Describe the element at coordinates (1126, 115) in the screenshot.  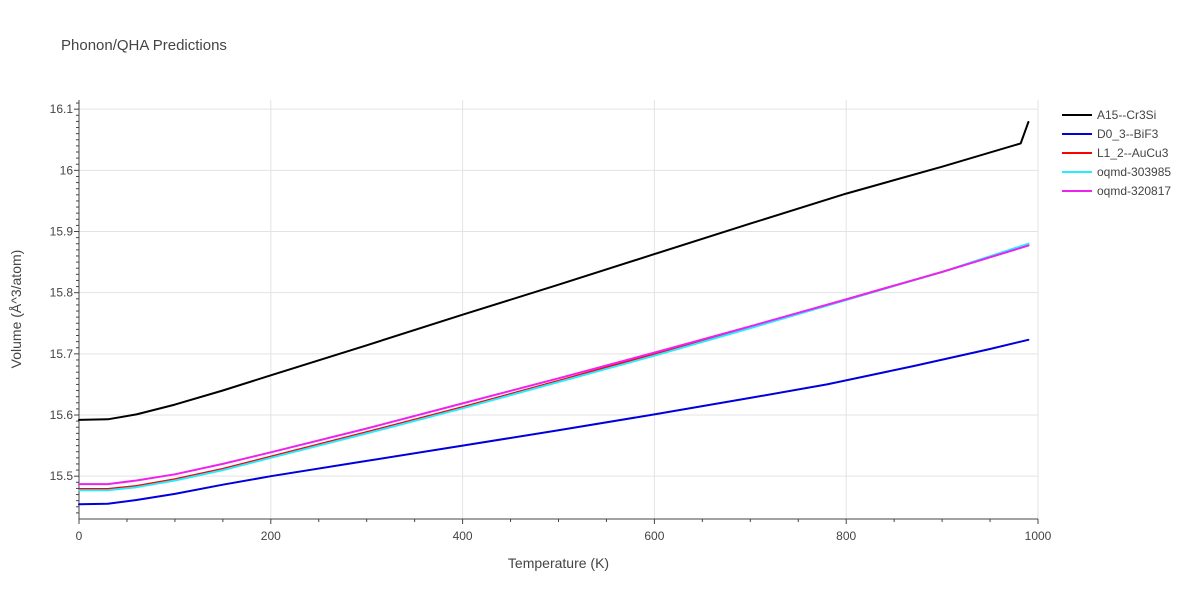
I see `legend-label: A15--Cr3Si` at that location.